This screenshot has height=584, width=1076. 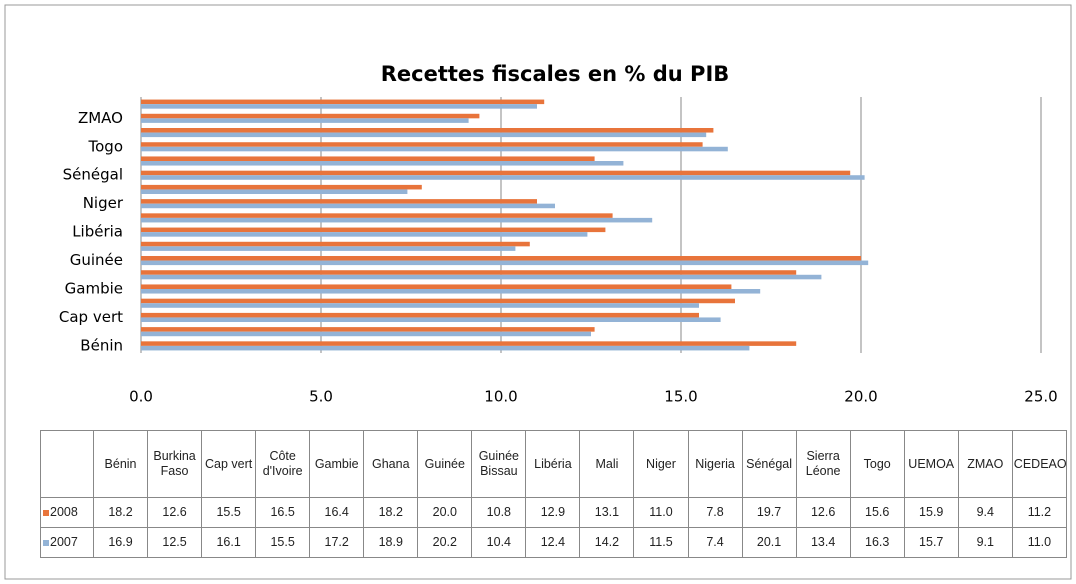 I want to click on table-cell: 18.9, so click(x=391, y=542).